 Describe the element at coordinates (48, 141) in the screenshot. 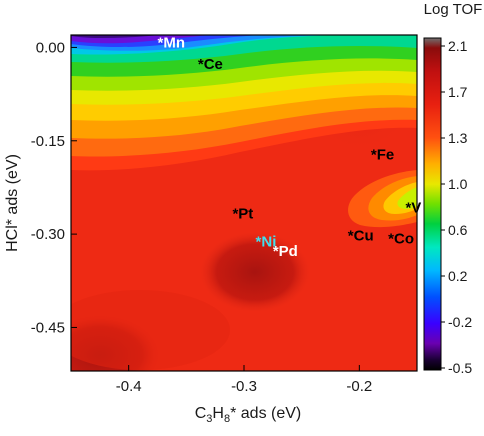

I see `y-tick-label: -0.15` at that location.